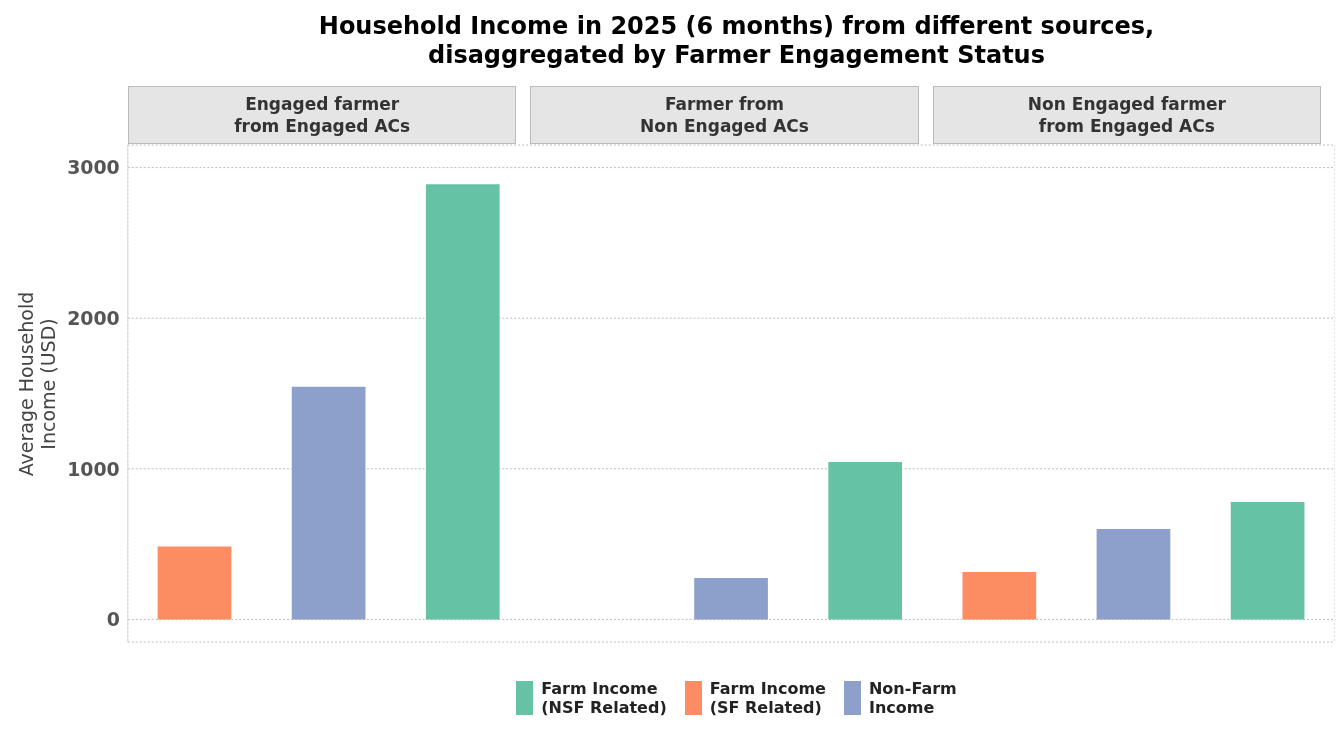 This screenshot has width=1343, height=751. Describe the element at coordinates (767, 698) in the screenshot. I see `legend-label: Farm Income (SF Related)` at that location.